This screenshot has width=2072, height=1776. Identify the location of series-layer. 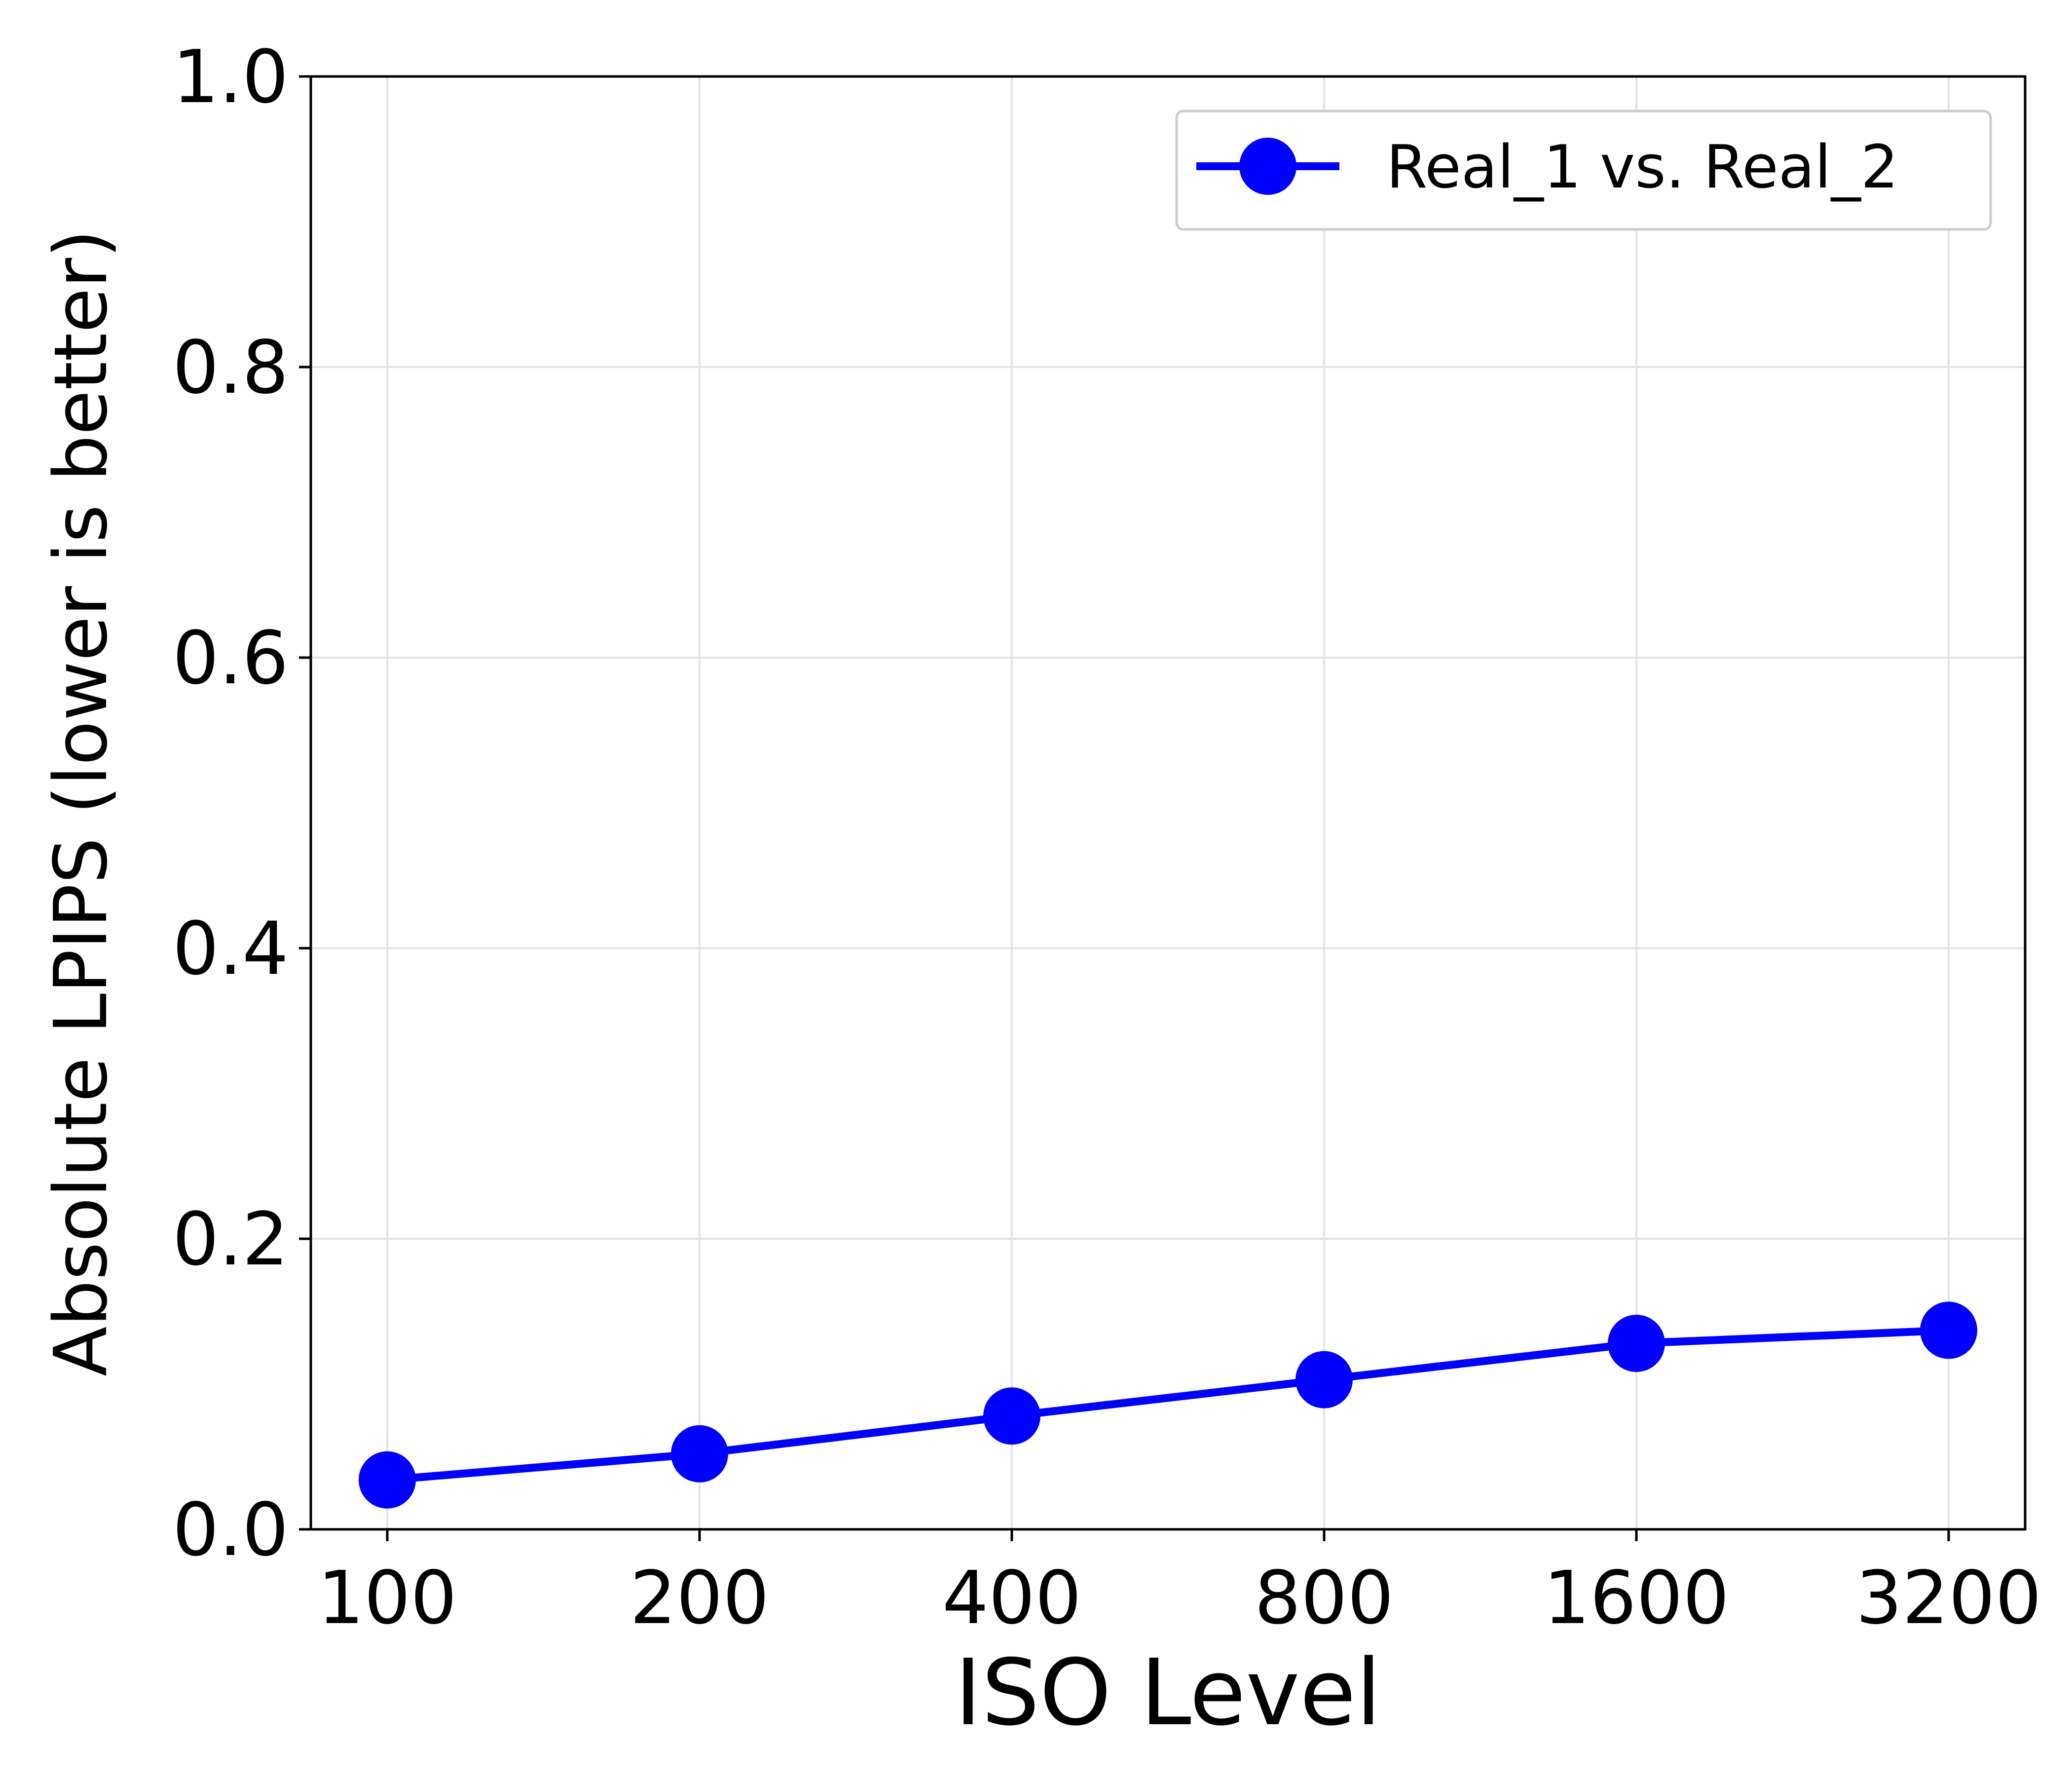
(1168, 1405).